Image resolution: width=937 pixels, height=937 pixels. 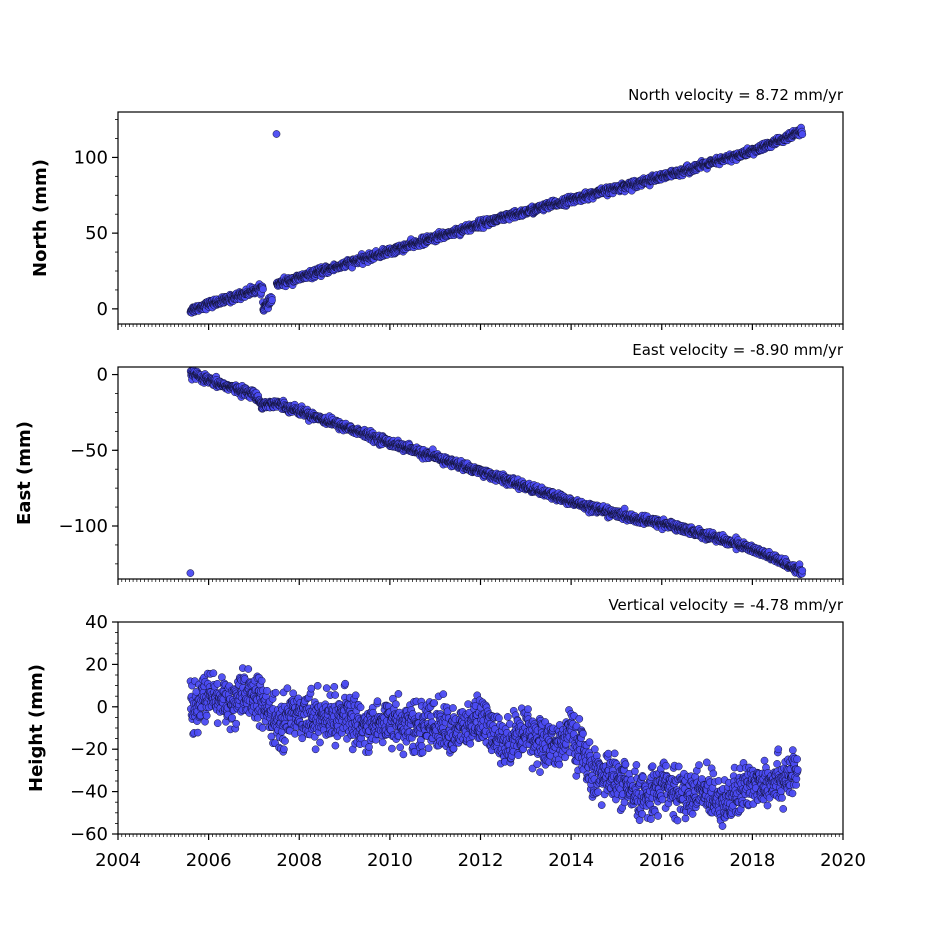 I want to click on east-panel-title: East velocity = -8.90 mm/yr, so click(x=738, y=350).